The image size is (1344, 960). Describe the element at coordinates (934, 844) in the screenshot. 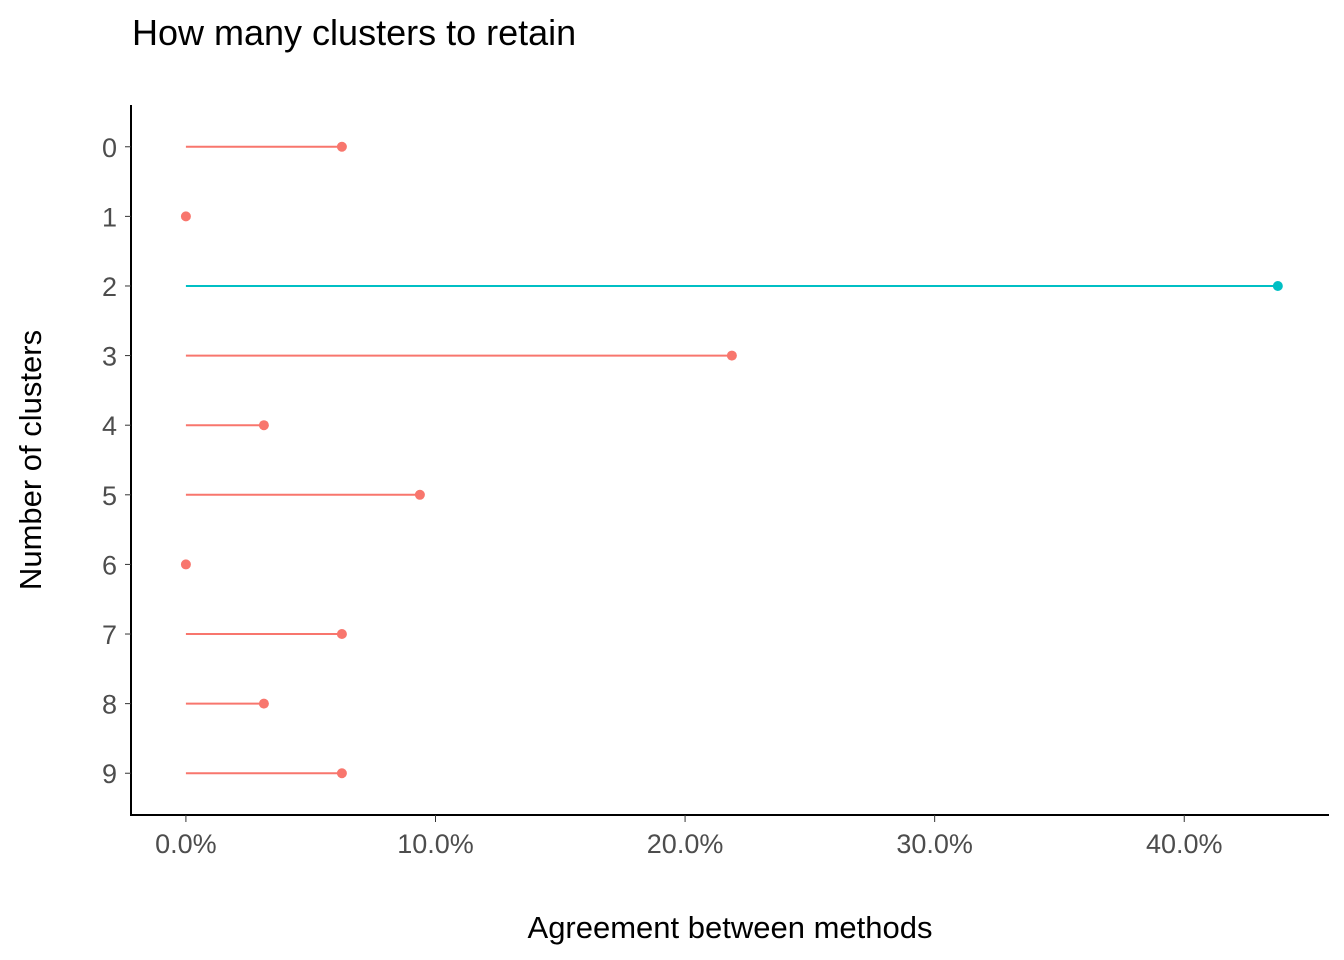

I see `x-tick-label: 30.0%` at that location.